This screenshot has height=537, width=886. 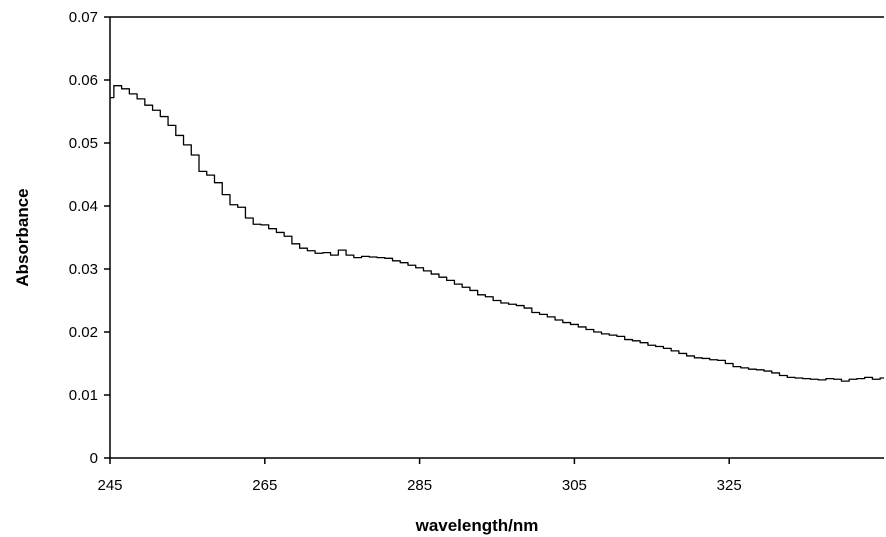 What do you see at coordinates (89, 238) in the screenshot?
I see `y-axis-ticks: 0 0.01 0.02 0.03 0.04 0.05 0.06 0.07` at bounding box center [89, 238].